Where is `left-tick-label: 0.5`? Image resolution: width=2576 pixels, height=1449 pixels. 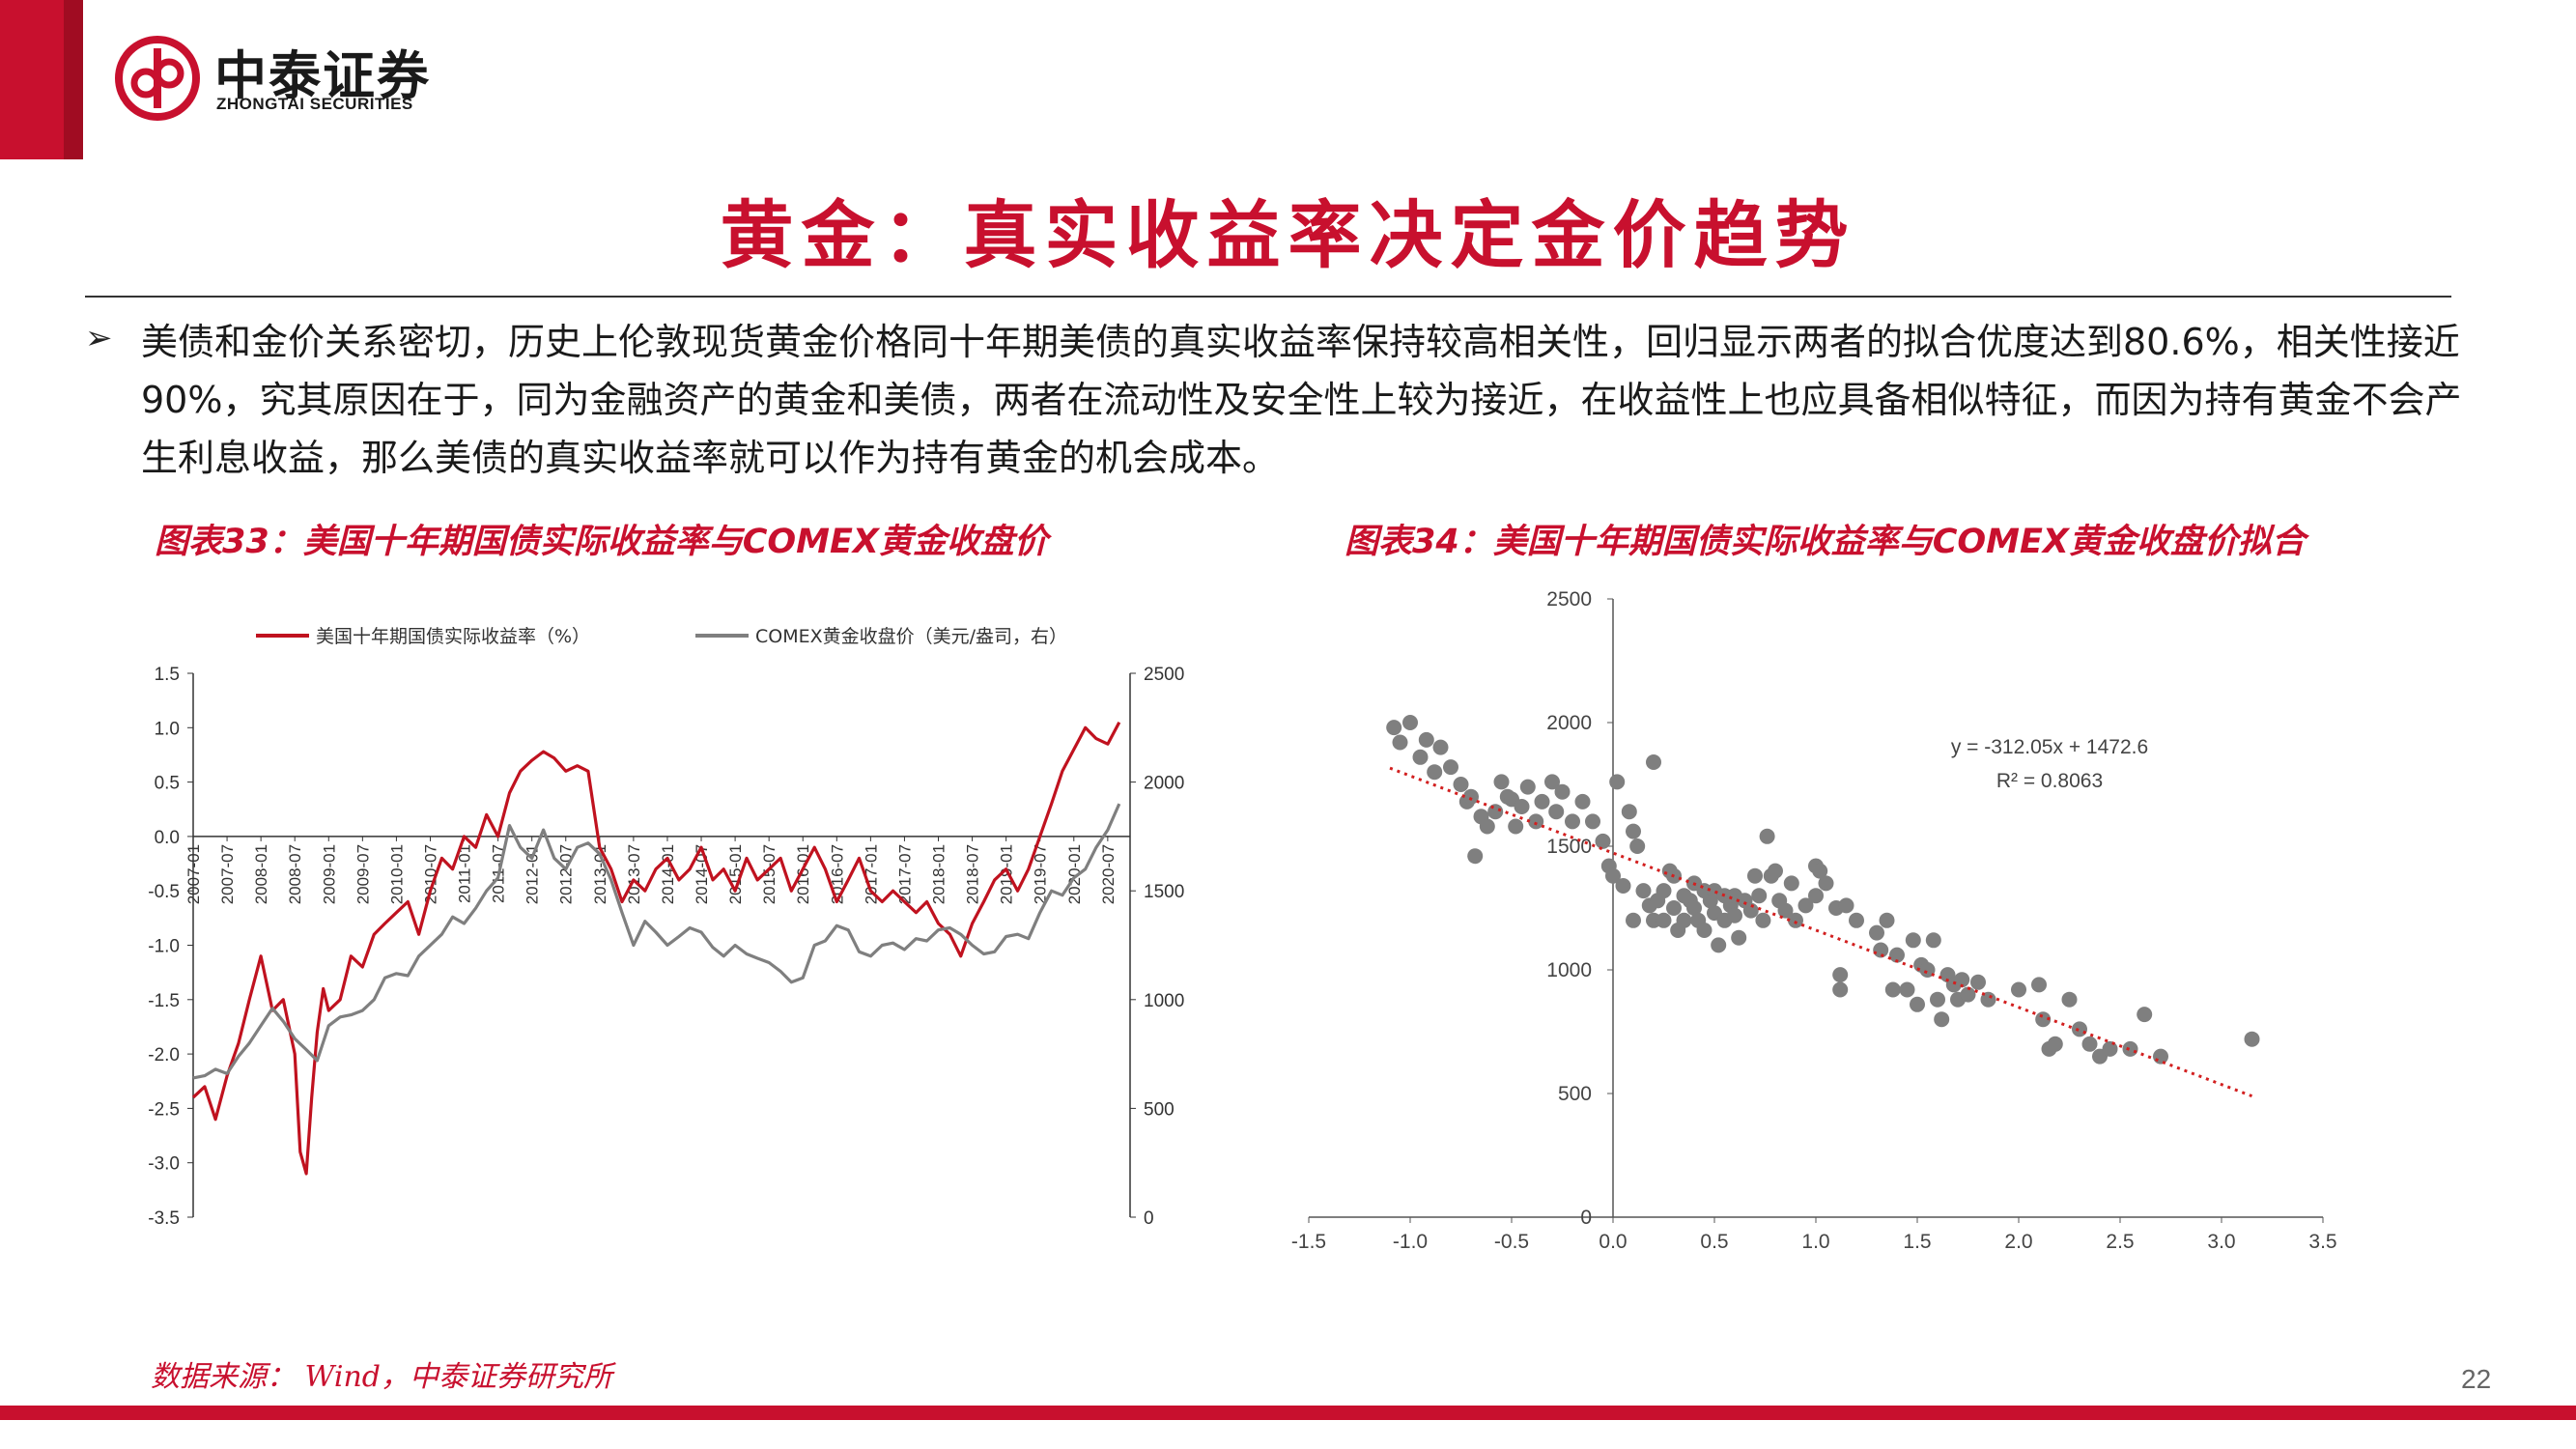 left-tick-label: 0.5 is located at coordinates (167, 784).